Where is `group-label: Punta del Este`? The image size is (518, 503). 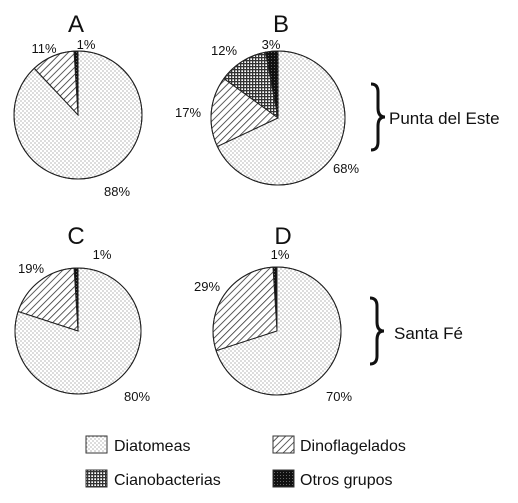 group-label: Punta del Este is located at coordinates (444, 118).